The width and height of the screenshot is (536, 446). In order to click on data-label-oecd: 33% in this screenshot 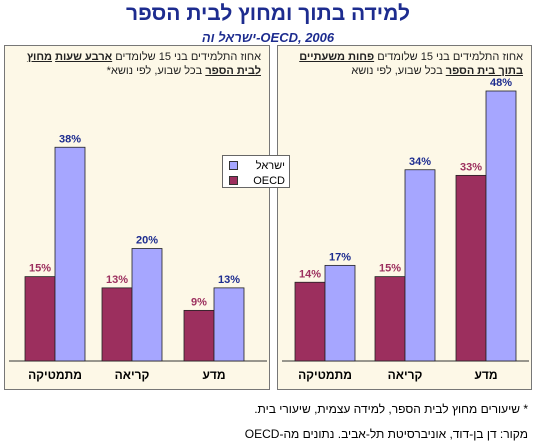, I will do `click(471, 167)`.